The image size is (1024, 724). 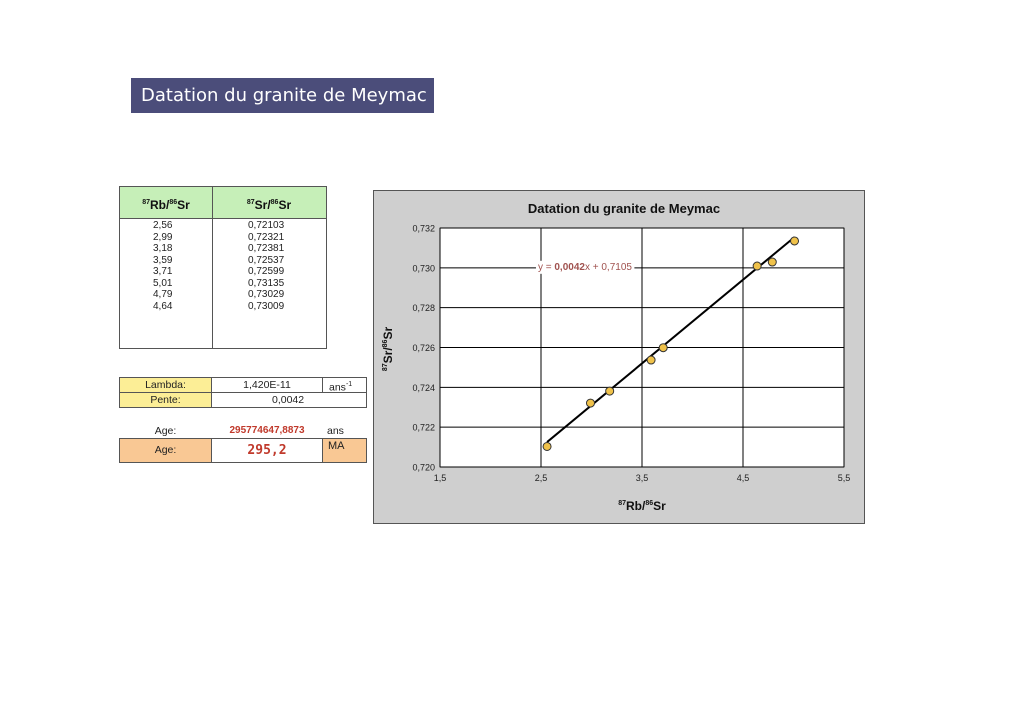 What do you see at coordinates (219, 306) in the screenshot?
I see `table-row: 4,64 0,73009` at bounding box center [219, 306].